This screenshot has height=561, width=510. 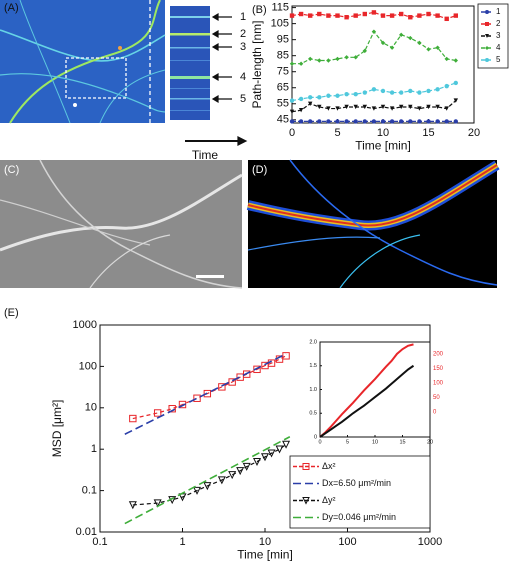 I want to click on x-tick-label: 0.1, so click(x=99, y=542).